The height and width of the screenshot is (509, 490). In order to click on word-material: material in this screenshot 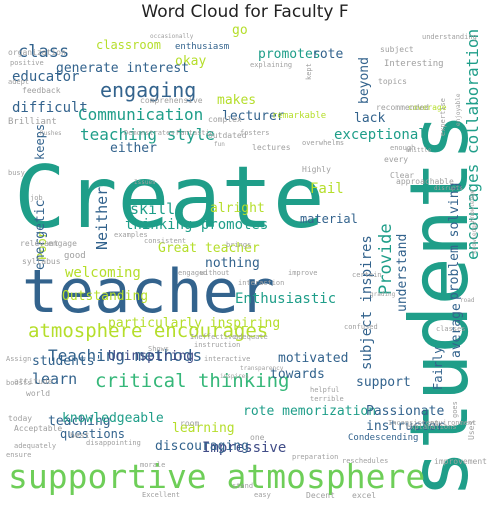, I will do `click(329, 219)`.